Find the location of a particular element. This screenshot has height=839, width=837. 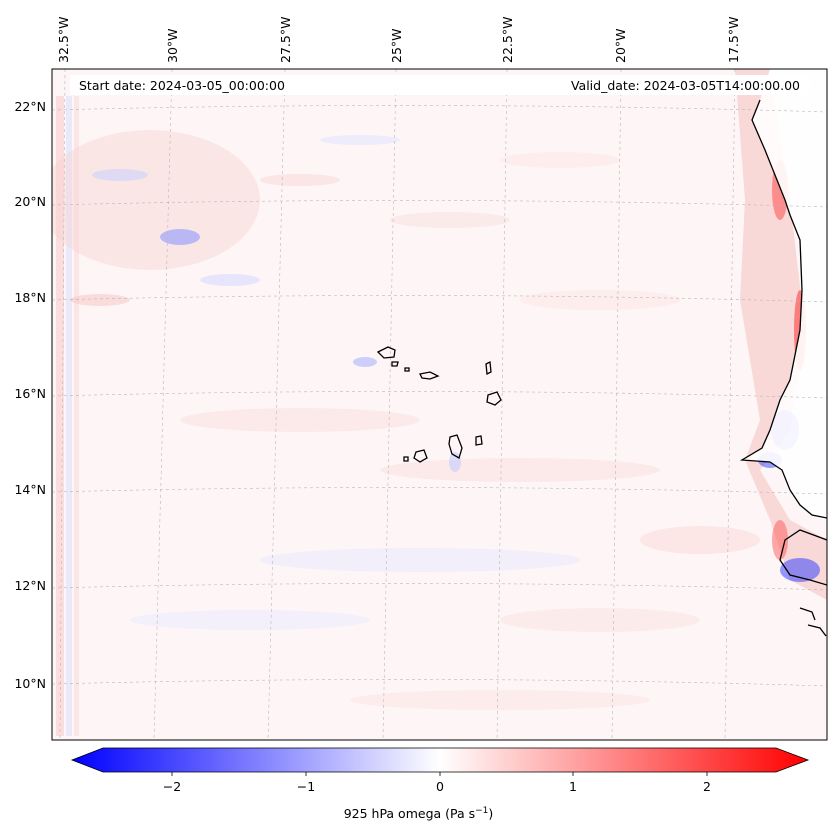

island-santiago is located at coordinates (455, 446).